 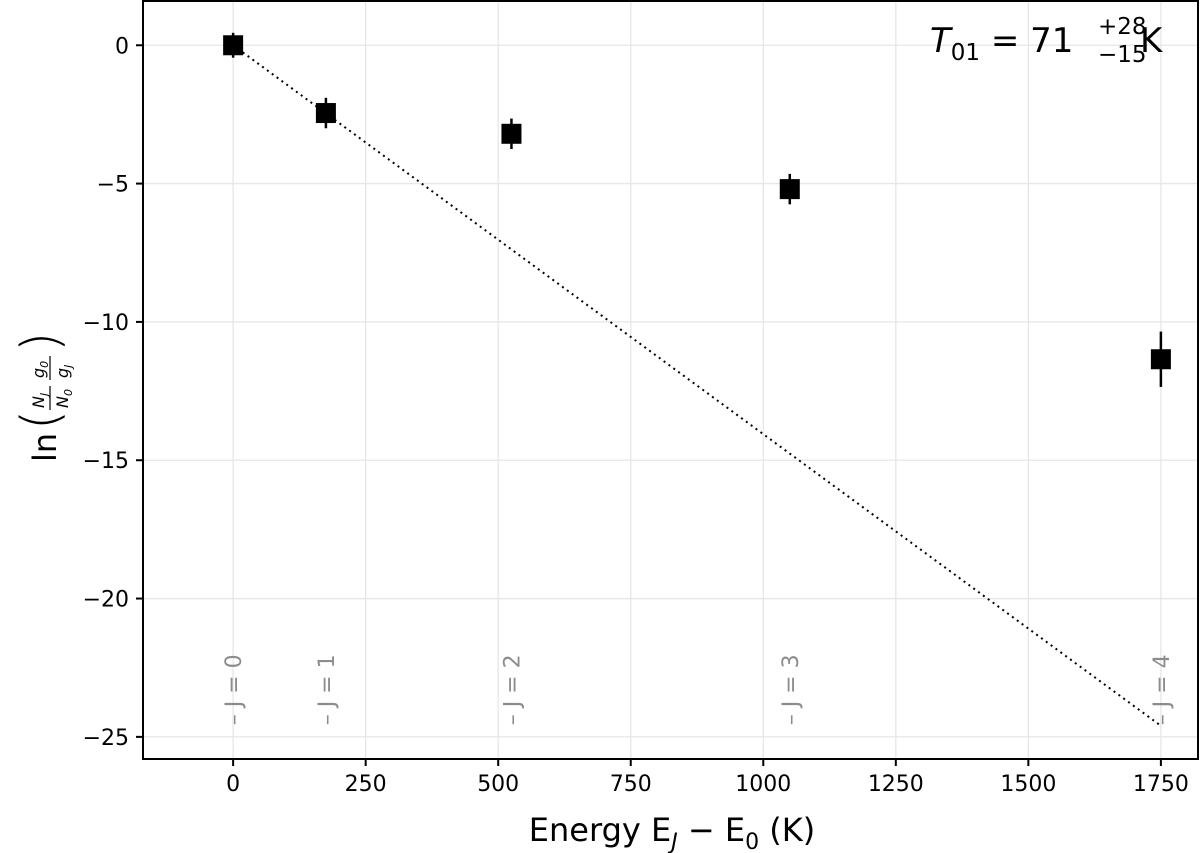 I want to click on energy-level-label: – J = 2, so click(x=512, y=689).